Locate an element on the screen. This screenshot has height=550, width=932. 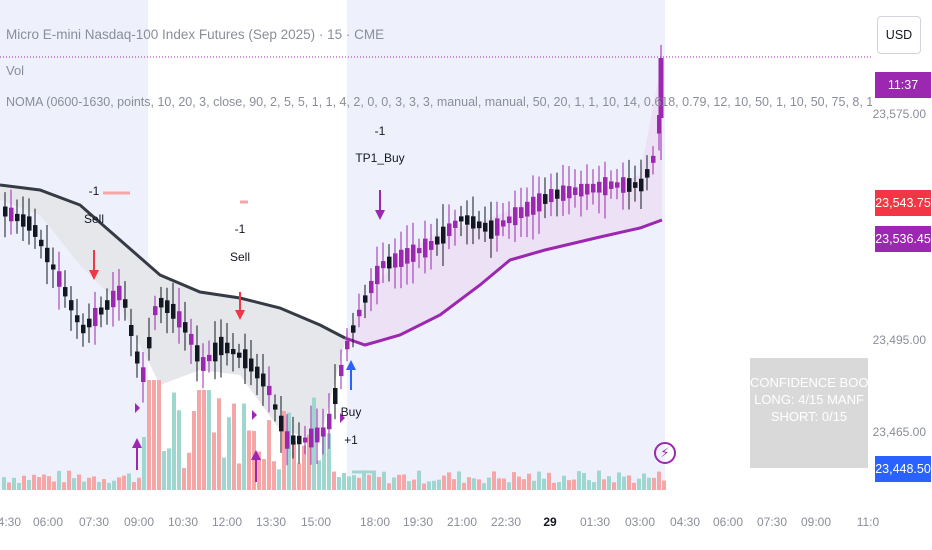
sell-signal-count: -1 is located at coordinates (240, 229).